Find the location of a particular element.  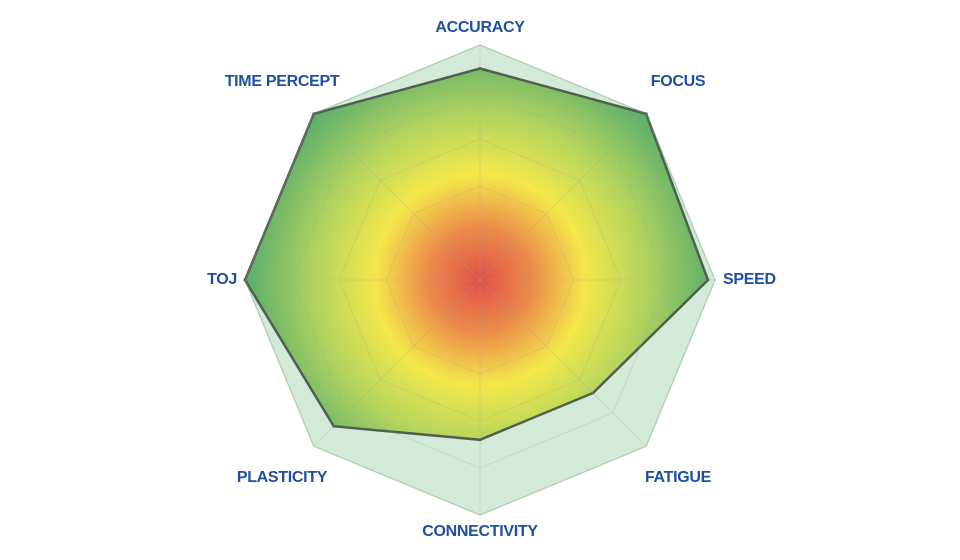

axis-label: CONNECTIVITY is located at coordinates (480, 531).